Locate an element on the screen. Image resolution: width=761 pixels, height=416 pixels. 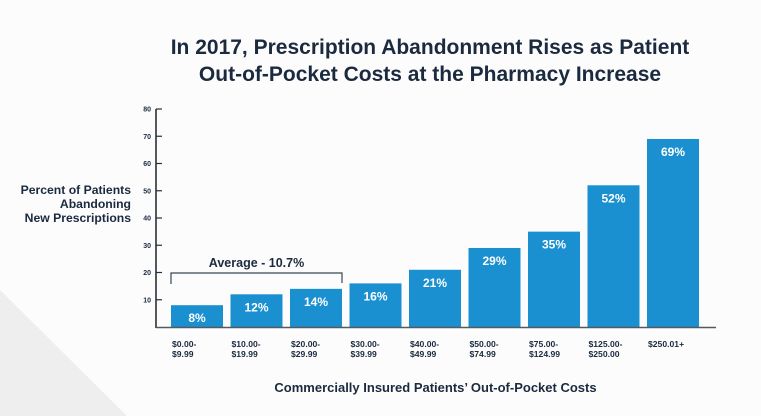
x-tick-label: $19.99 is located at coordinates (245, 354).